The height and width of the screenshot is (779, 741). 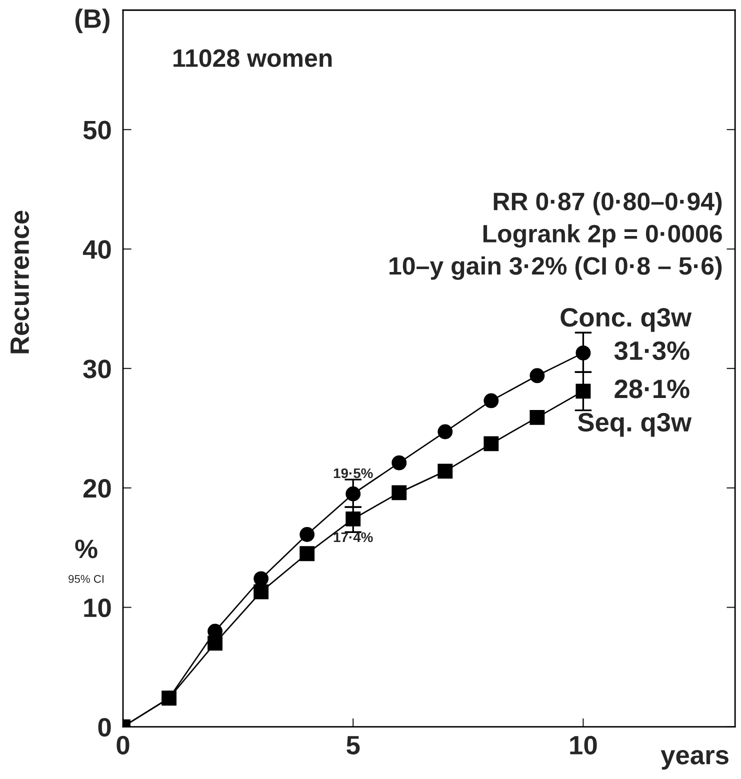 I want to click on data-label: 19·5%, so click(x=353, y=473).